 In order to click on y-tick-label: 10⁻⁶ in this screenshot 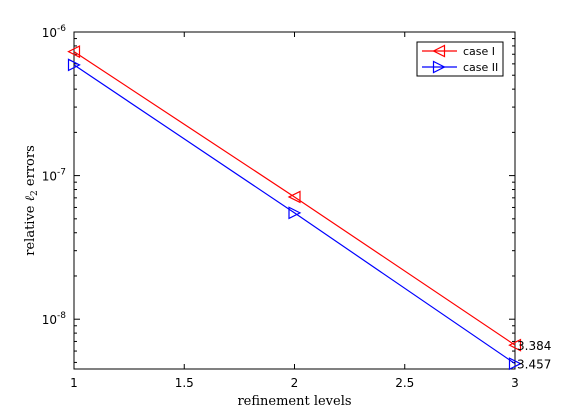, I will do `click(54, 32)`.